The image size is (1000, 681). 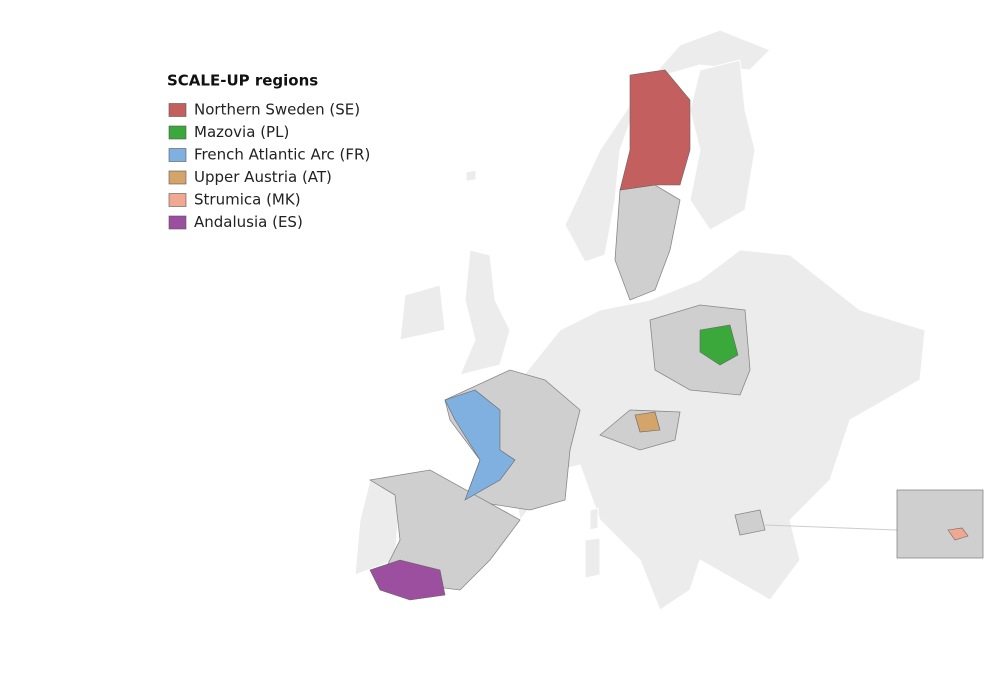 What do you see at coordinates (750, 522) in the screenshot?
I see `north-macedonia` at bounding box center [750, 522].